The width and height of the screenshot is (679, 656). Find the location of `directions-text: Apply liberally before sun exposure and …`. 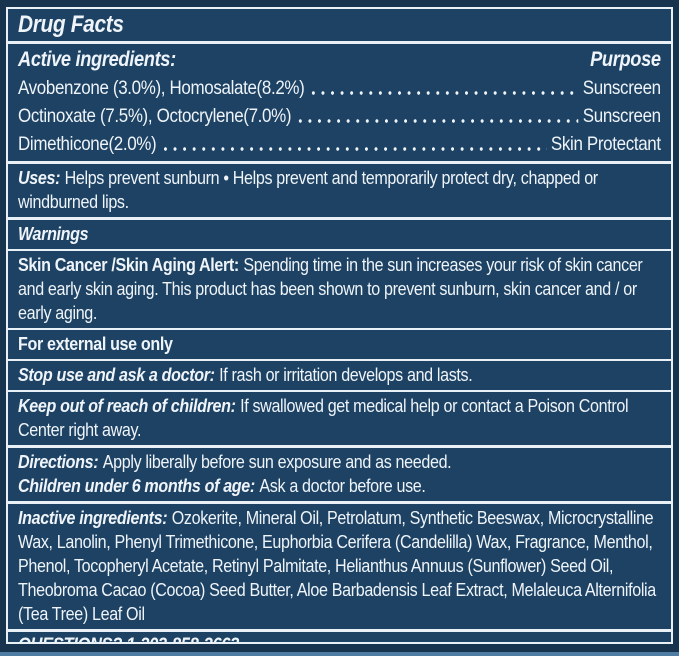

directions-text: Apply liberally before sun exposure and … is located at coordinates (277, 461).